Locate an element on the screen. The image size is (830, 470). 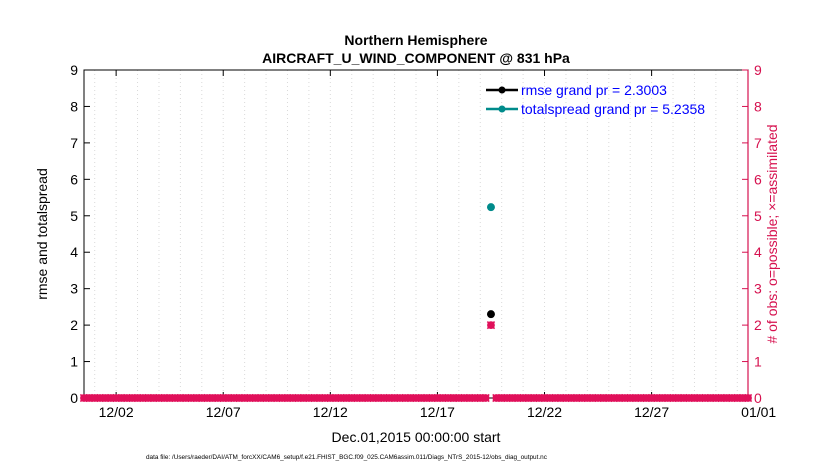
obs-count-layer is located at coordinates (416, 361).